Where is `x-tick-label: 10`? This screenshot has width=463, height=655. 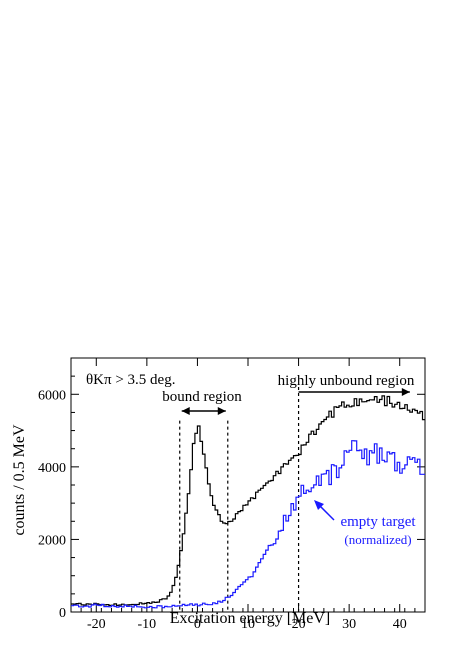
x-tick-label: 10 is located at coordinates (248, 624).